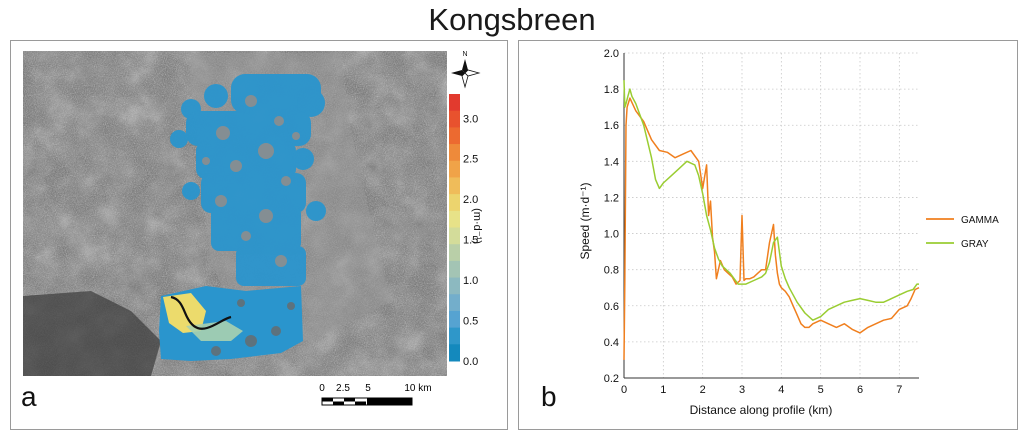 This screenshot has width=1024, height=436. What do you see at coordinates (781, 390) in the screenshot?
I see `x-tick-label: 4` at bounding box center [781, 390].